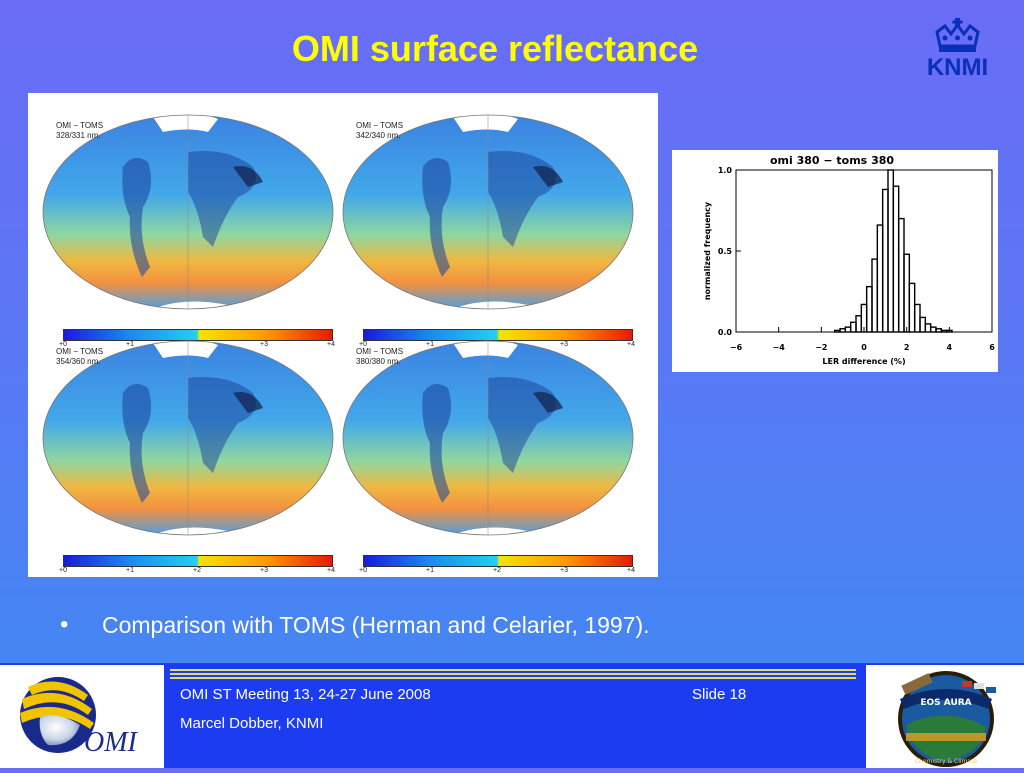 The width and height of the screenshot is (1024, 773). What do you see at coordinates (725, 170) in the screenshot?
I see `y-tick-label: 1.0` at bounding box center [725, 170].